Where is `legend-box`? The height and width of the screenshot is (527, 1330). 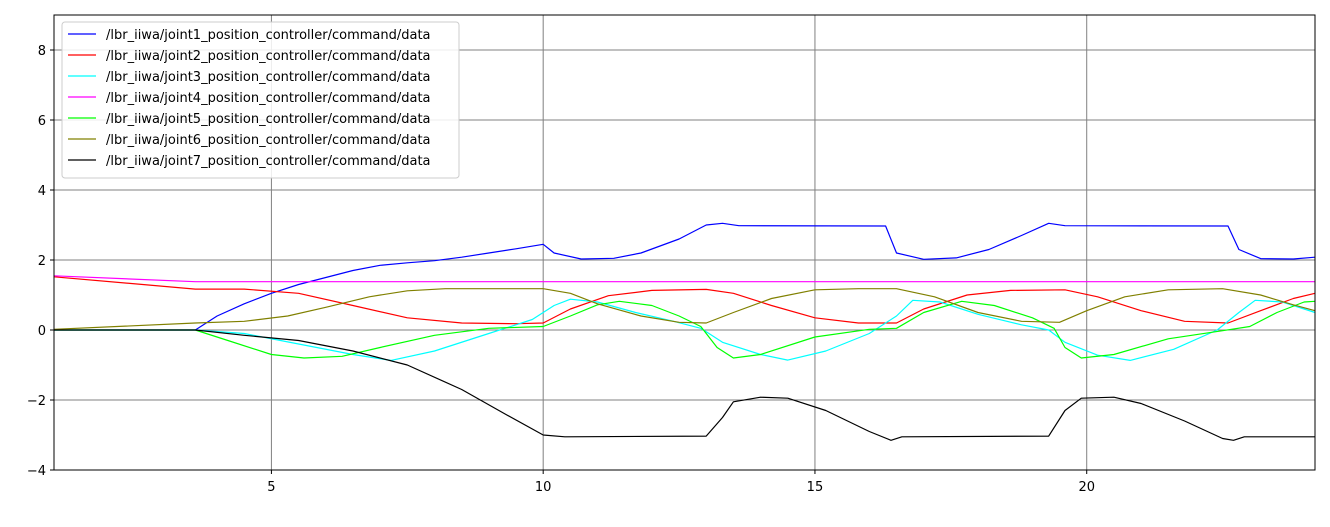 legend-box is located at coordinates (260, 100).